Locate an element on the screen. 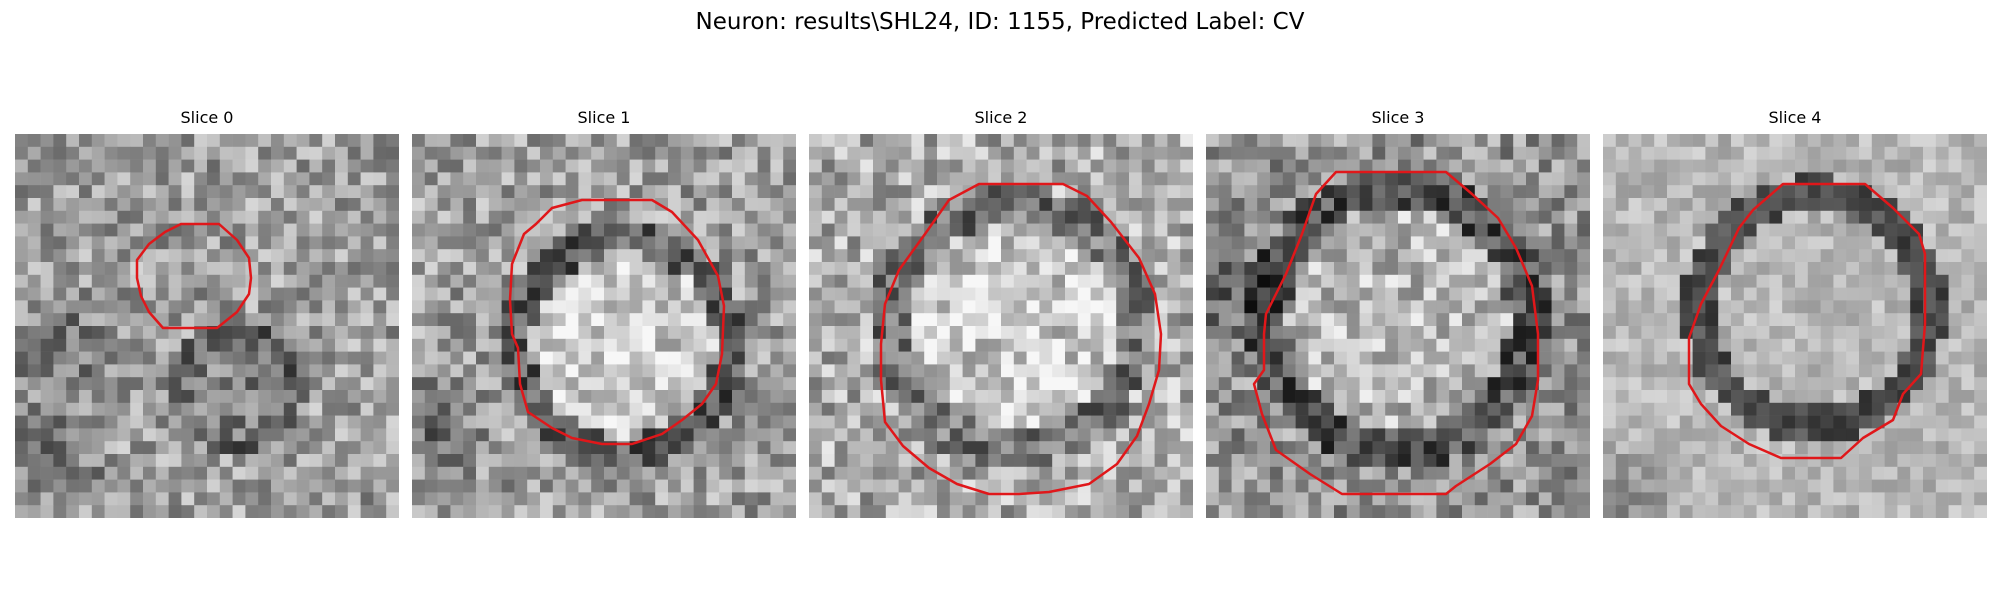  slice-panel-2: Slice 2 is located at coordinates (1001, 118).